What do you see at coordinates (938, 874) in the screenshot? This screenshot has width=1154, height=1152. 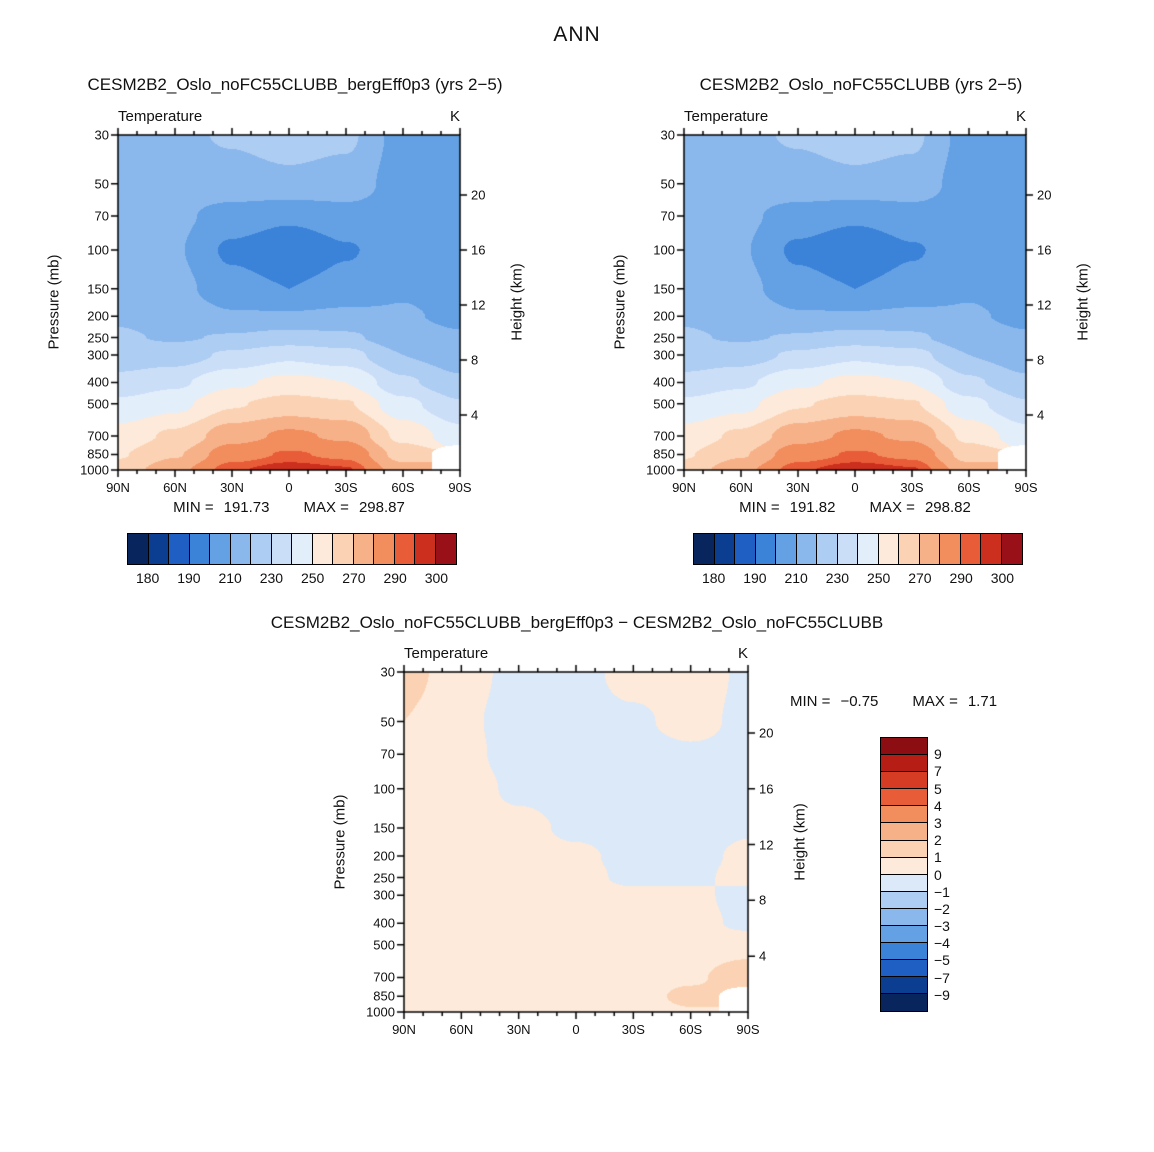 I see `colorbar-tick-label: 0` at bounding box center [938, 874].